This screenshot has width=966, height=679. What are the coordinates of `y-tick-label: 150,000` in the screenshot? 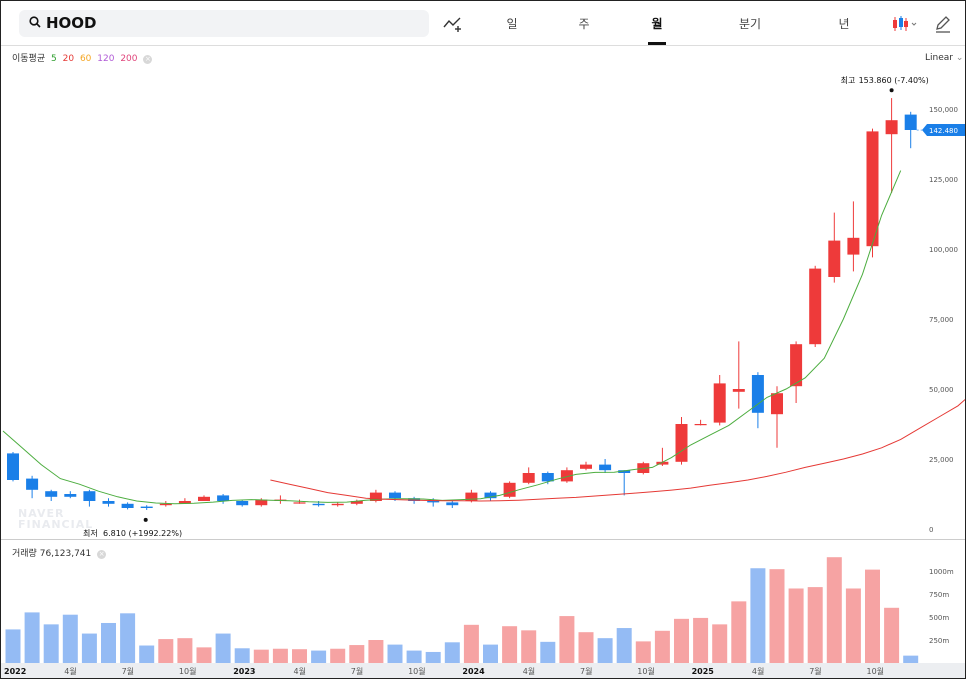 It's located at (943, 110).